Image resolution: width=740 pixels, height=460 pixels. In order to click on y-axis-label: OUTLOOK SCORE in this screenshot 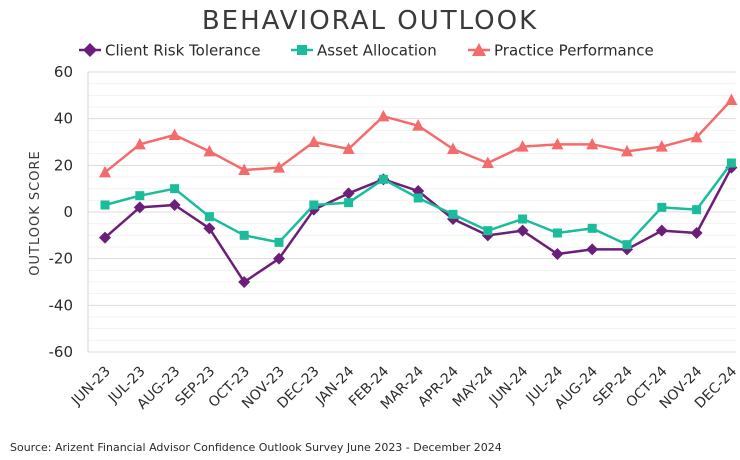, I will do `click(35, 212)`.